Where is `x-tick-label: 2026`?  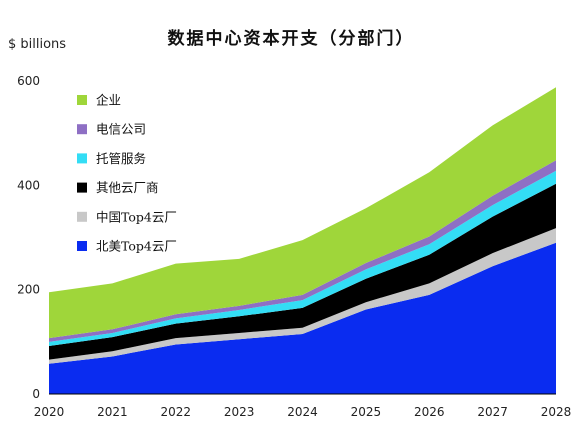 x-tick-label: 2026 is located at coordinates (429, 412).